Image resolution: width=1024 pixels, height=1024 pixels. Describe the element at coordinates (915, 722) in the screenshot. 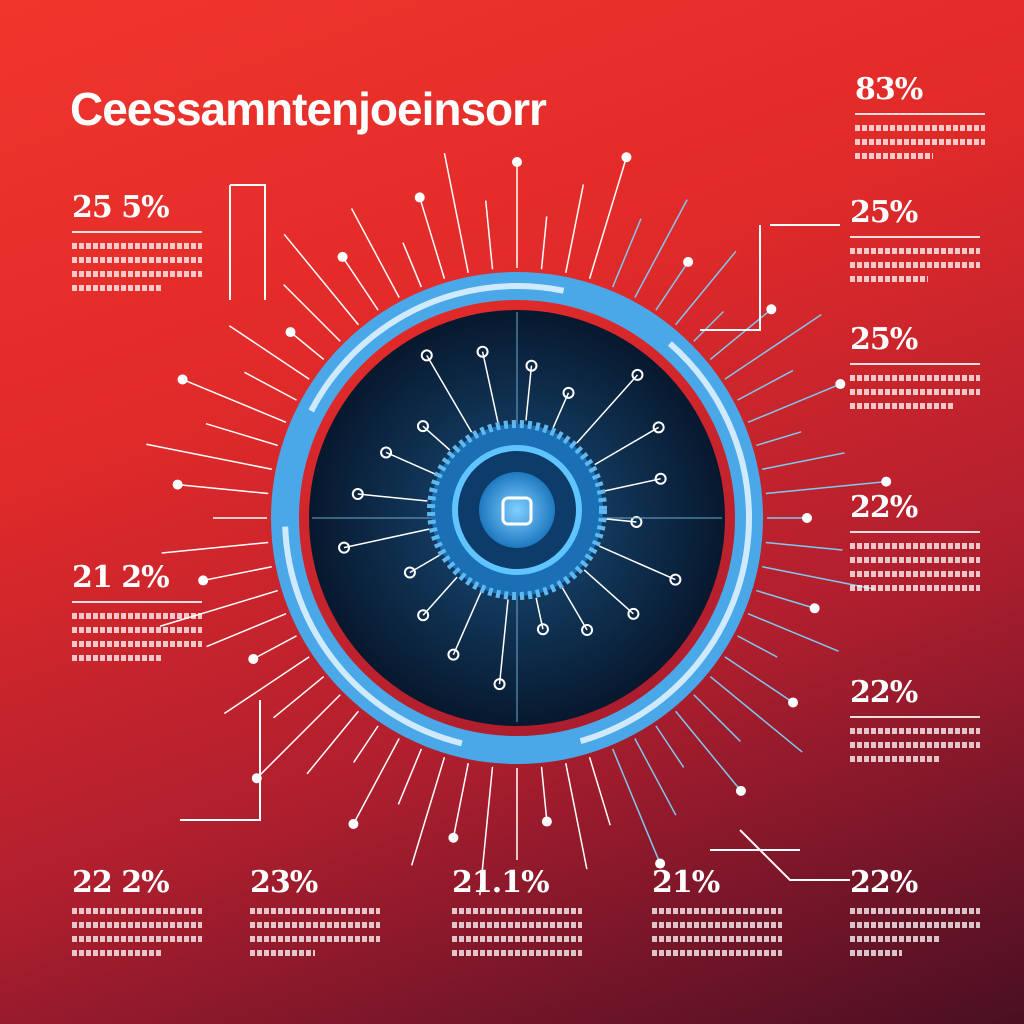

I see `stat-right-5: 22%` at that location.